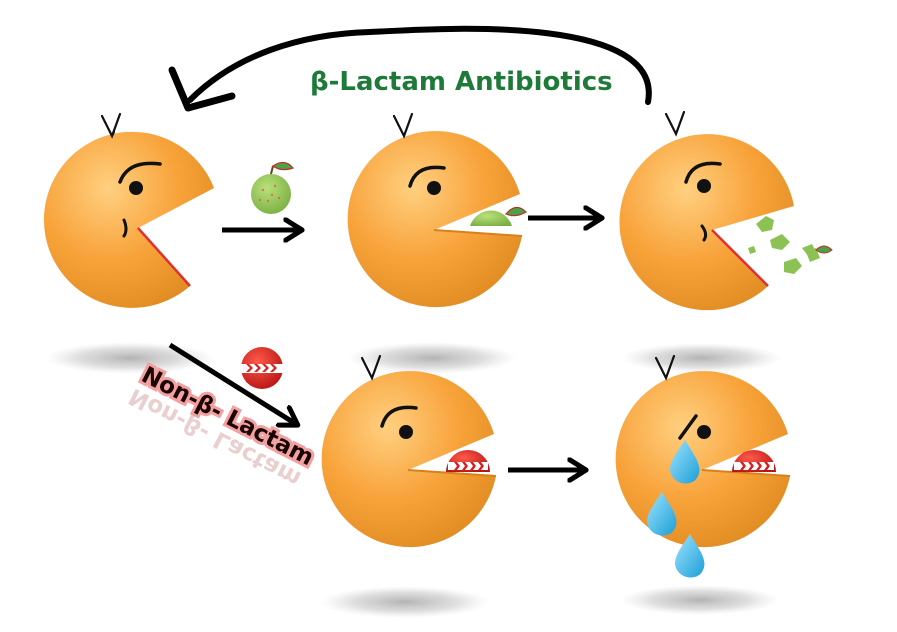  Describe the element at coordinates (271, 194) in the screenshot. I see `green-fruit-pill-icon` at that location.